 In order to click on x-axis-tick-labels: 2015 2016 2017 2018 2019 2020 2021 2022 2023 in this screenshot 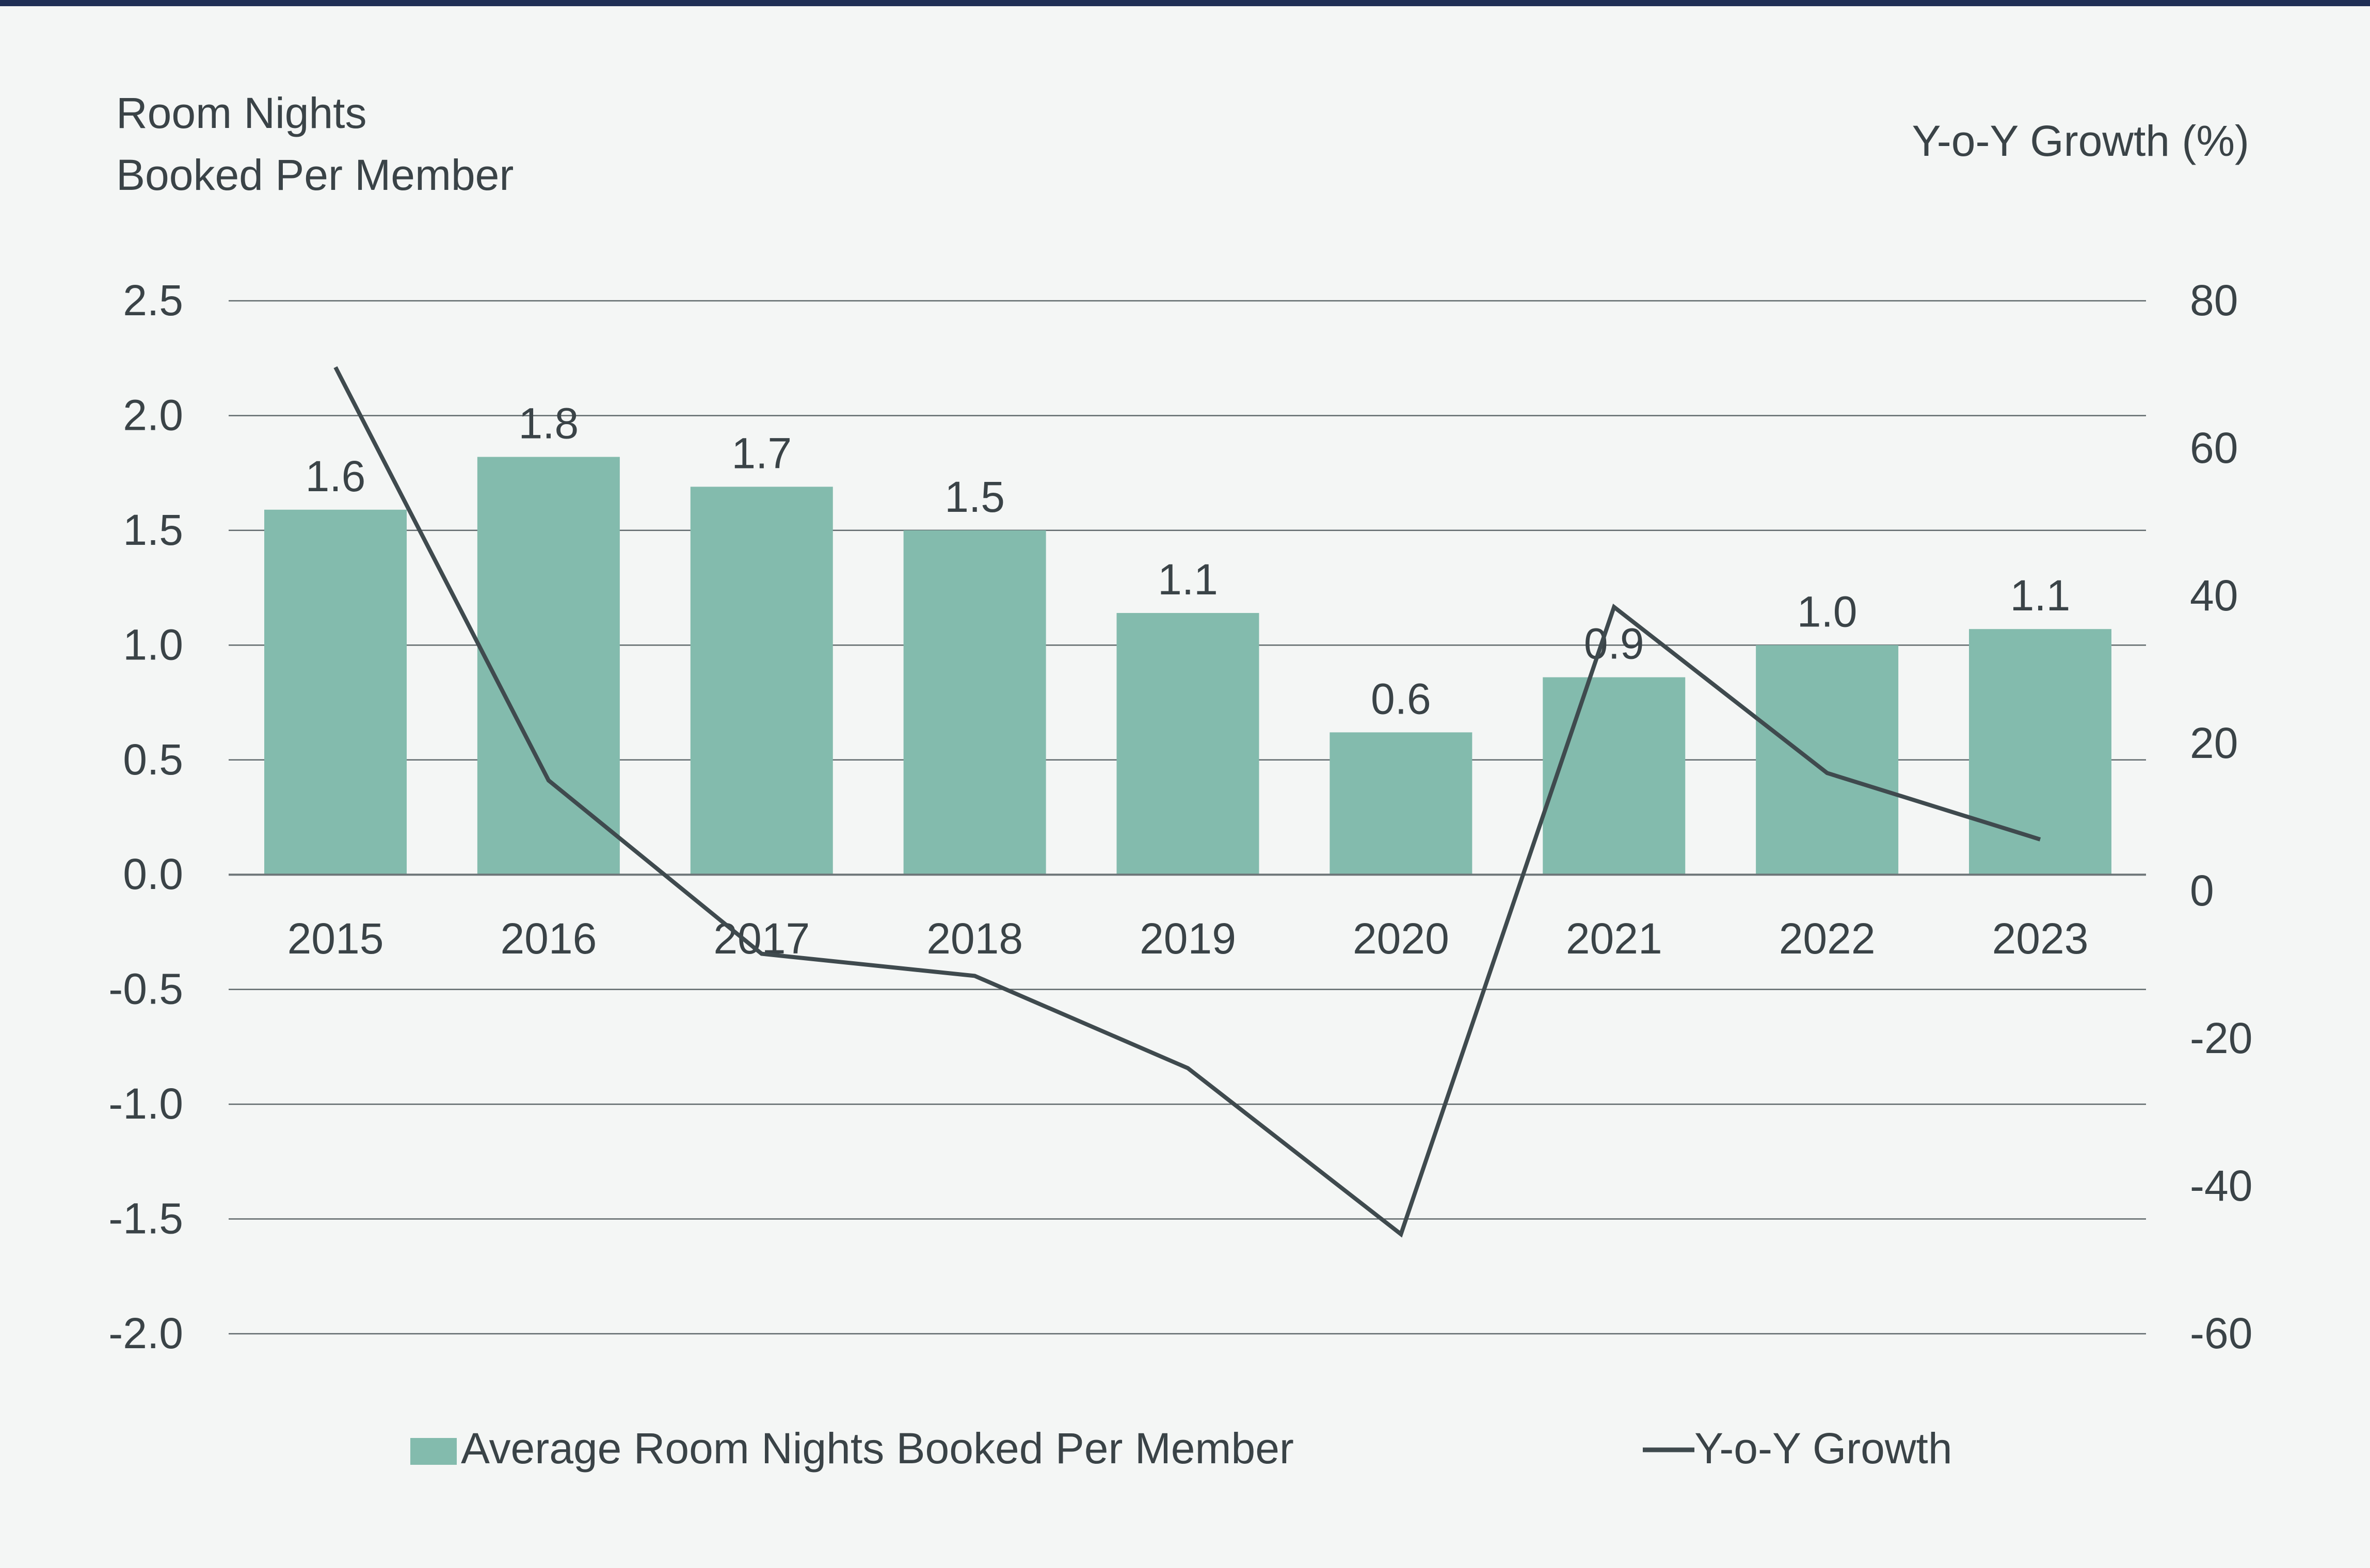, I will do `click(1188, 938)`.